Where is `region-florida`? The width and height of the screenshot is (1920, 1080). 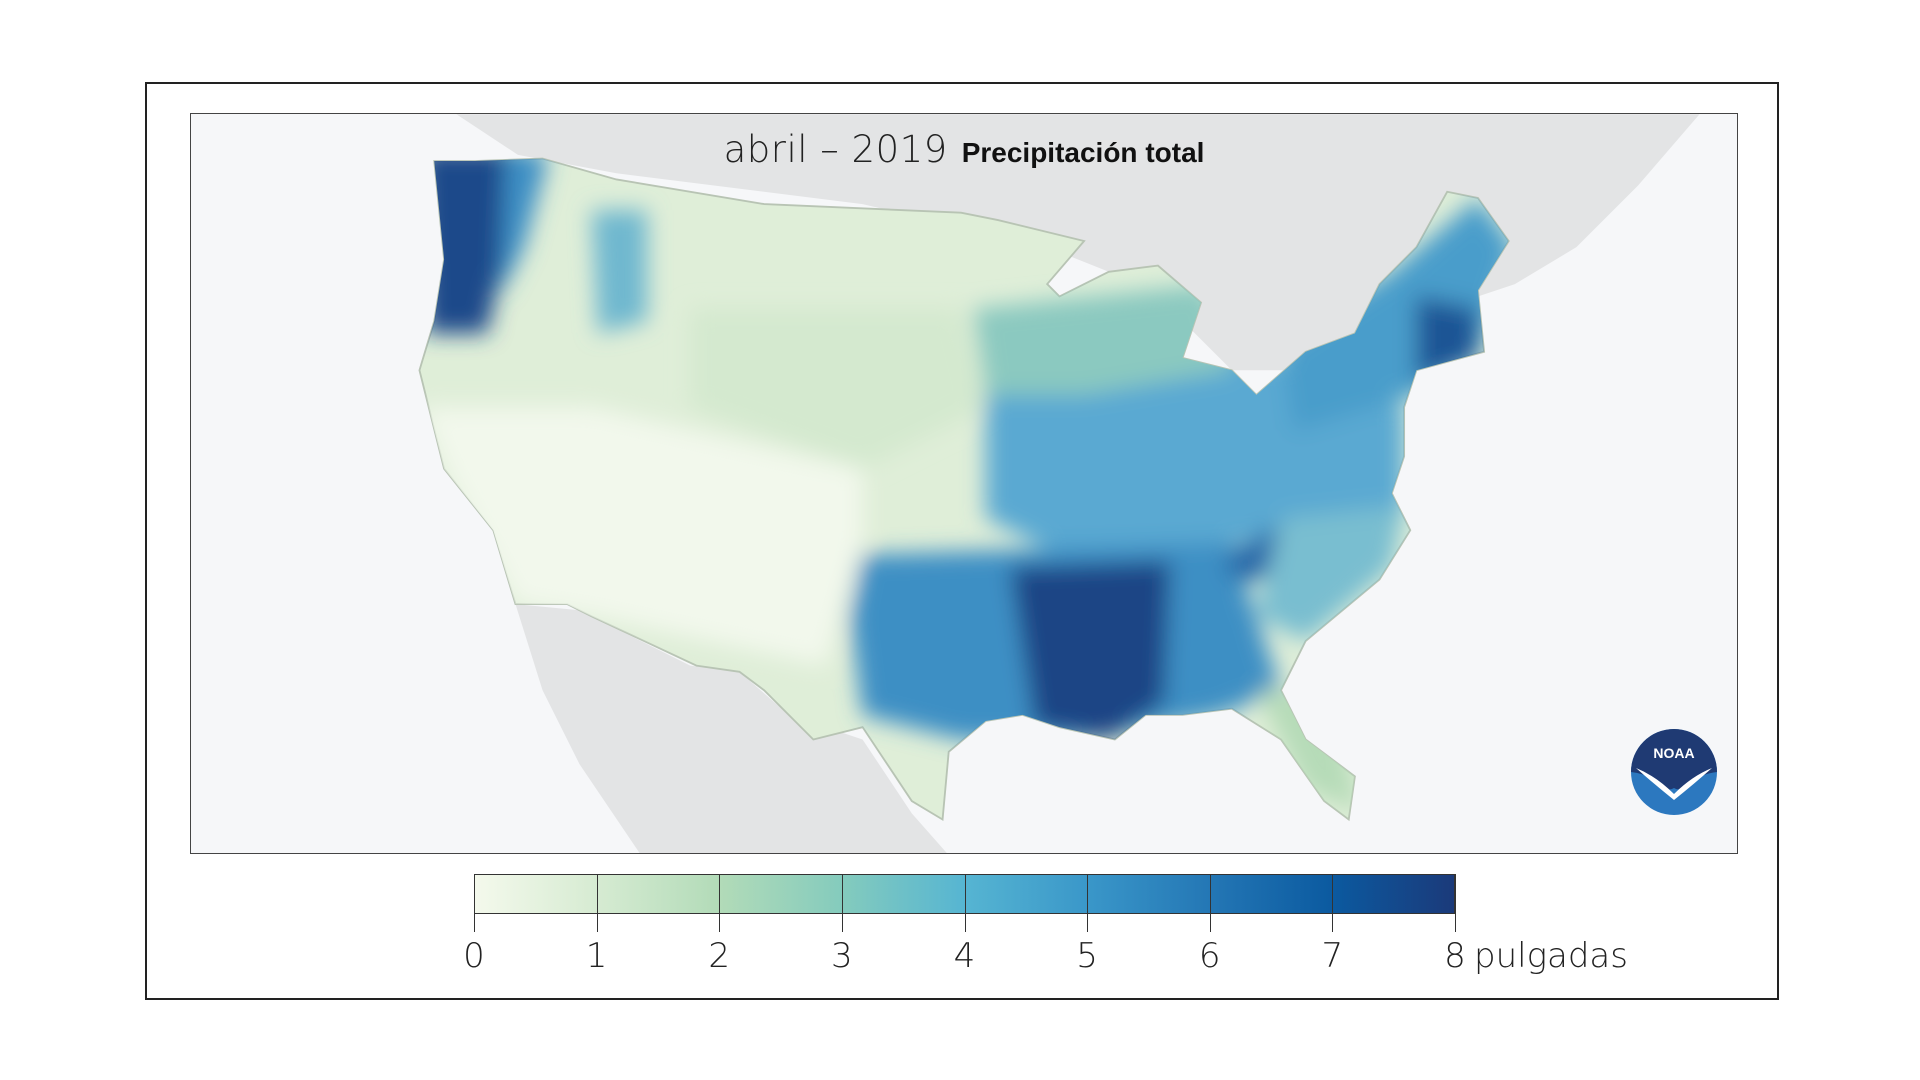
region-florida is located at coordinates (1309, 752).